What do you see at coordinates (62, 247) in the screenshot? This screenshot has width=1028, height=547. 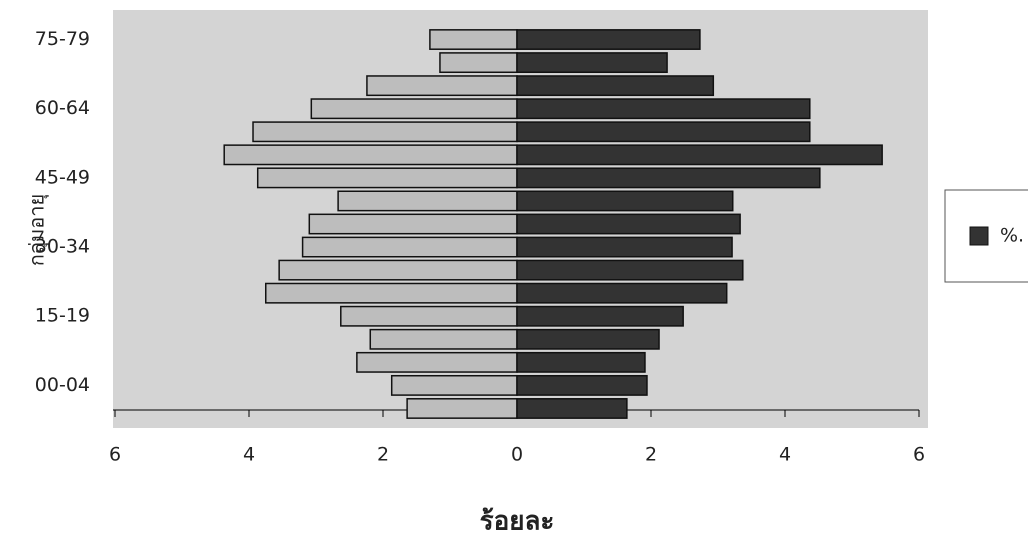 I see `y-tick-label: 30-34` at bounding box center [62, 247].